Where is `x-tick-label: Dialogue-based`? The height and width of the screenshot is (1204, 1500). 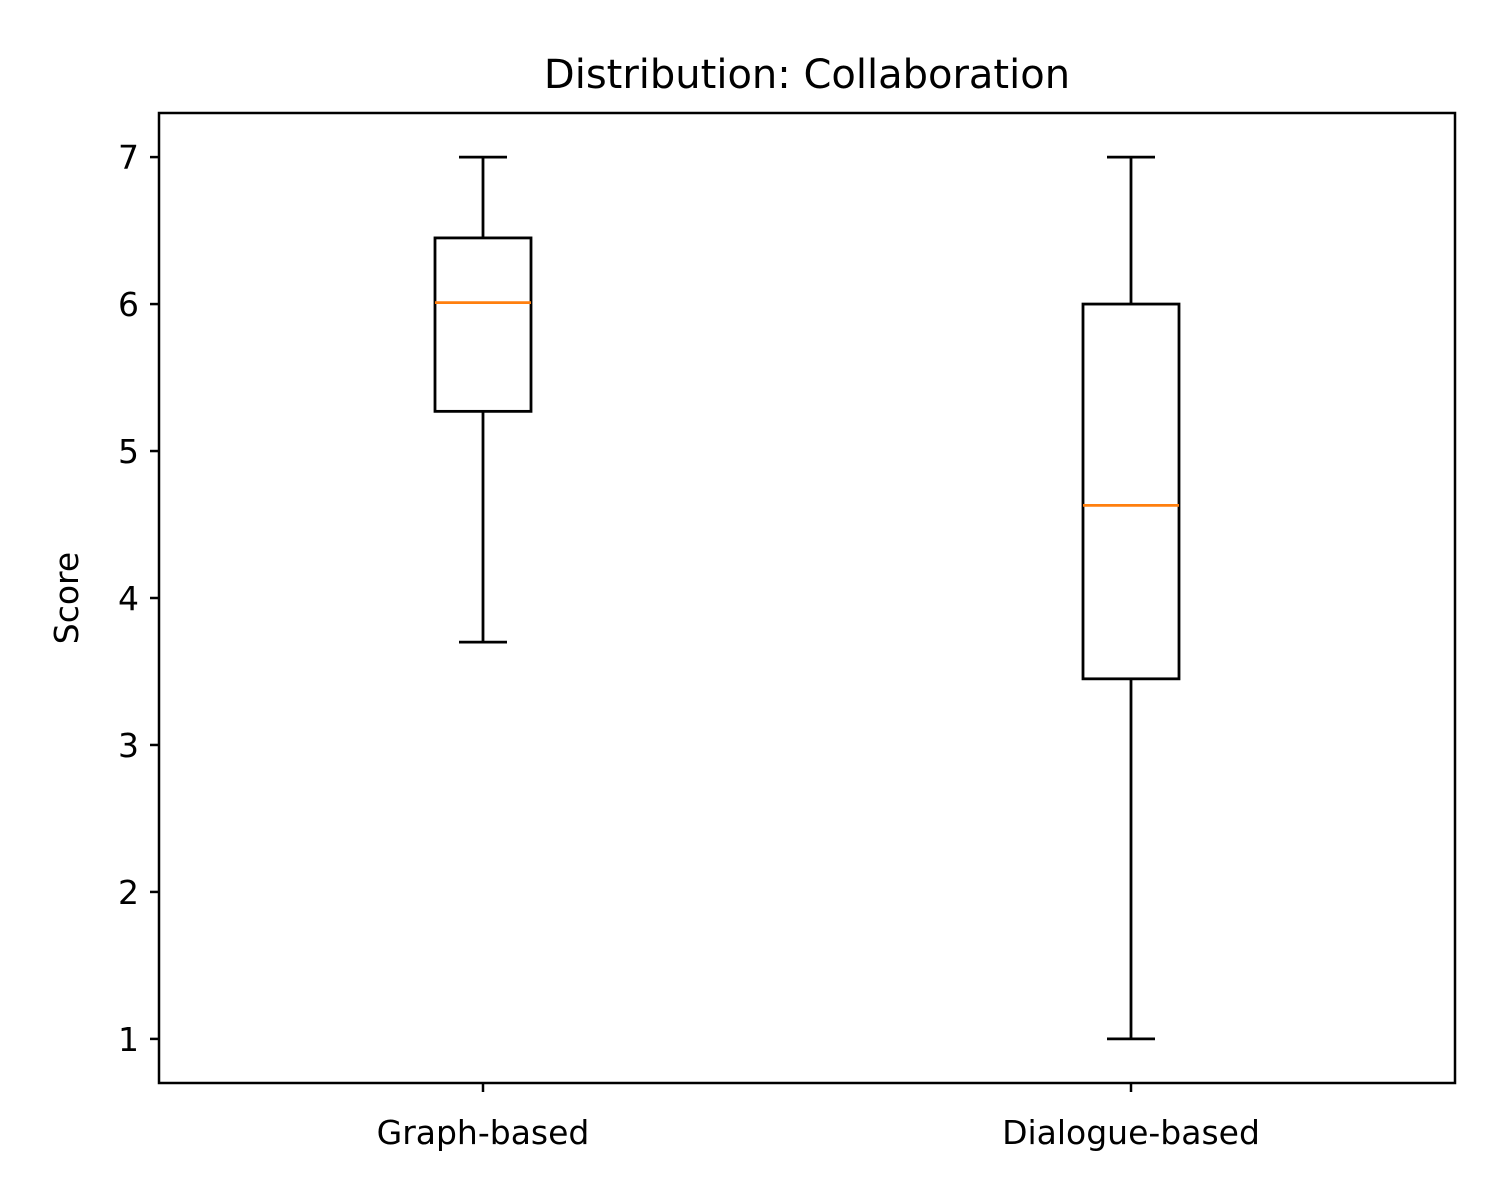 x-tick-label: Dialogue-based is located at coordinates (1131, 1132).